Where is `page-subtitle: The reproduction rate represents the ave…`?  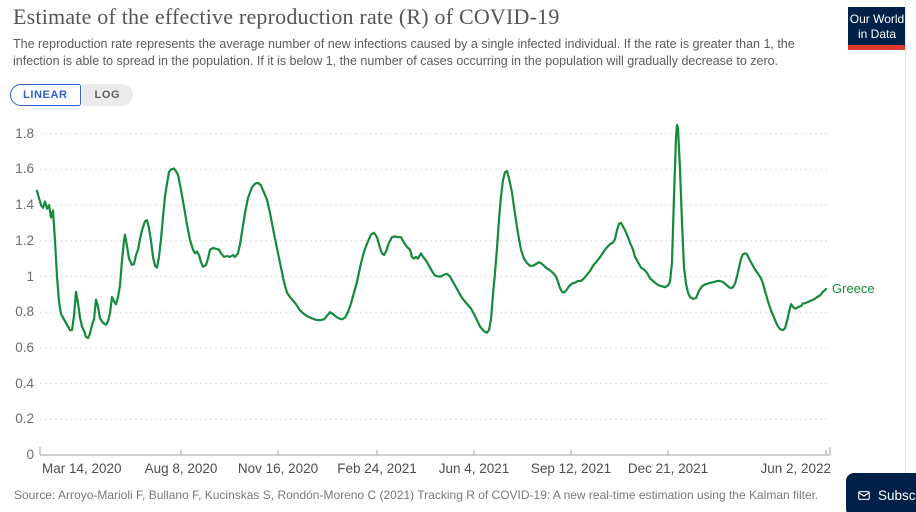
page-subtitle: The reproduction rate represents the ave… is located at coordinates (404, 52).